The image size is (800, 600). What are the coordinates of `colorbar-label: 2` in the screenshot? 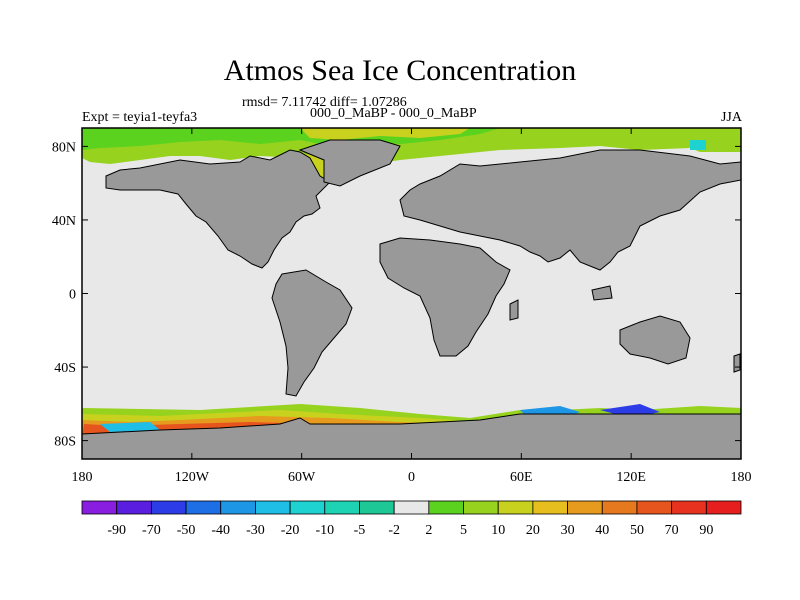 It's located at (428, 530).